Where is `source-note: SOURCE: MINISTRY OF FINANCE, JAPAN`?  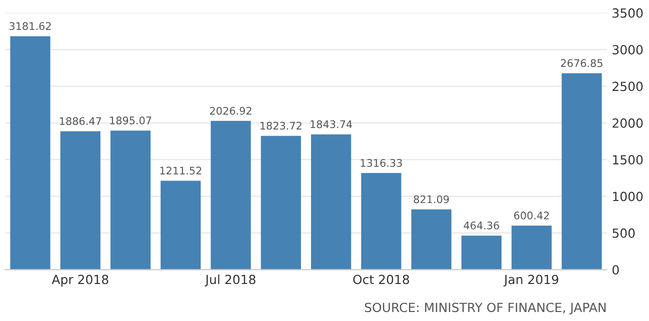
source-note: SOURCE: MINISTRY OF FINANCE, JAPAN is located at coordinates (485, 308).